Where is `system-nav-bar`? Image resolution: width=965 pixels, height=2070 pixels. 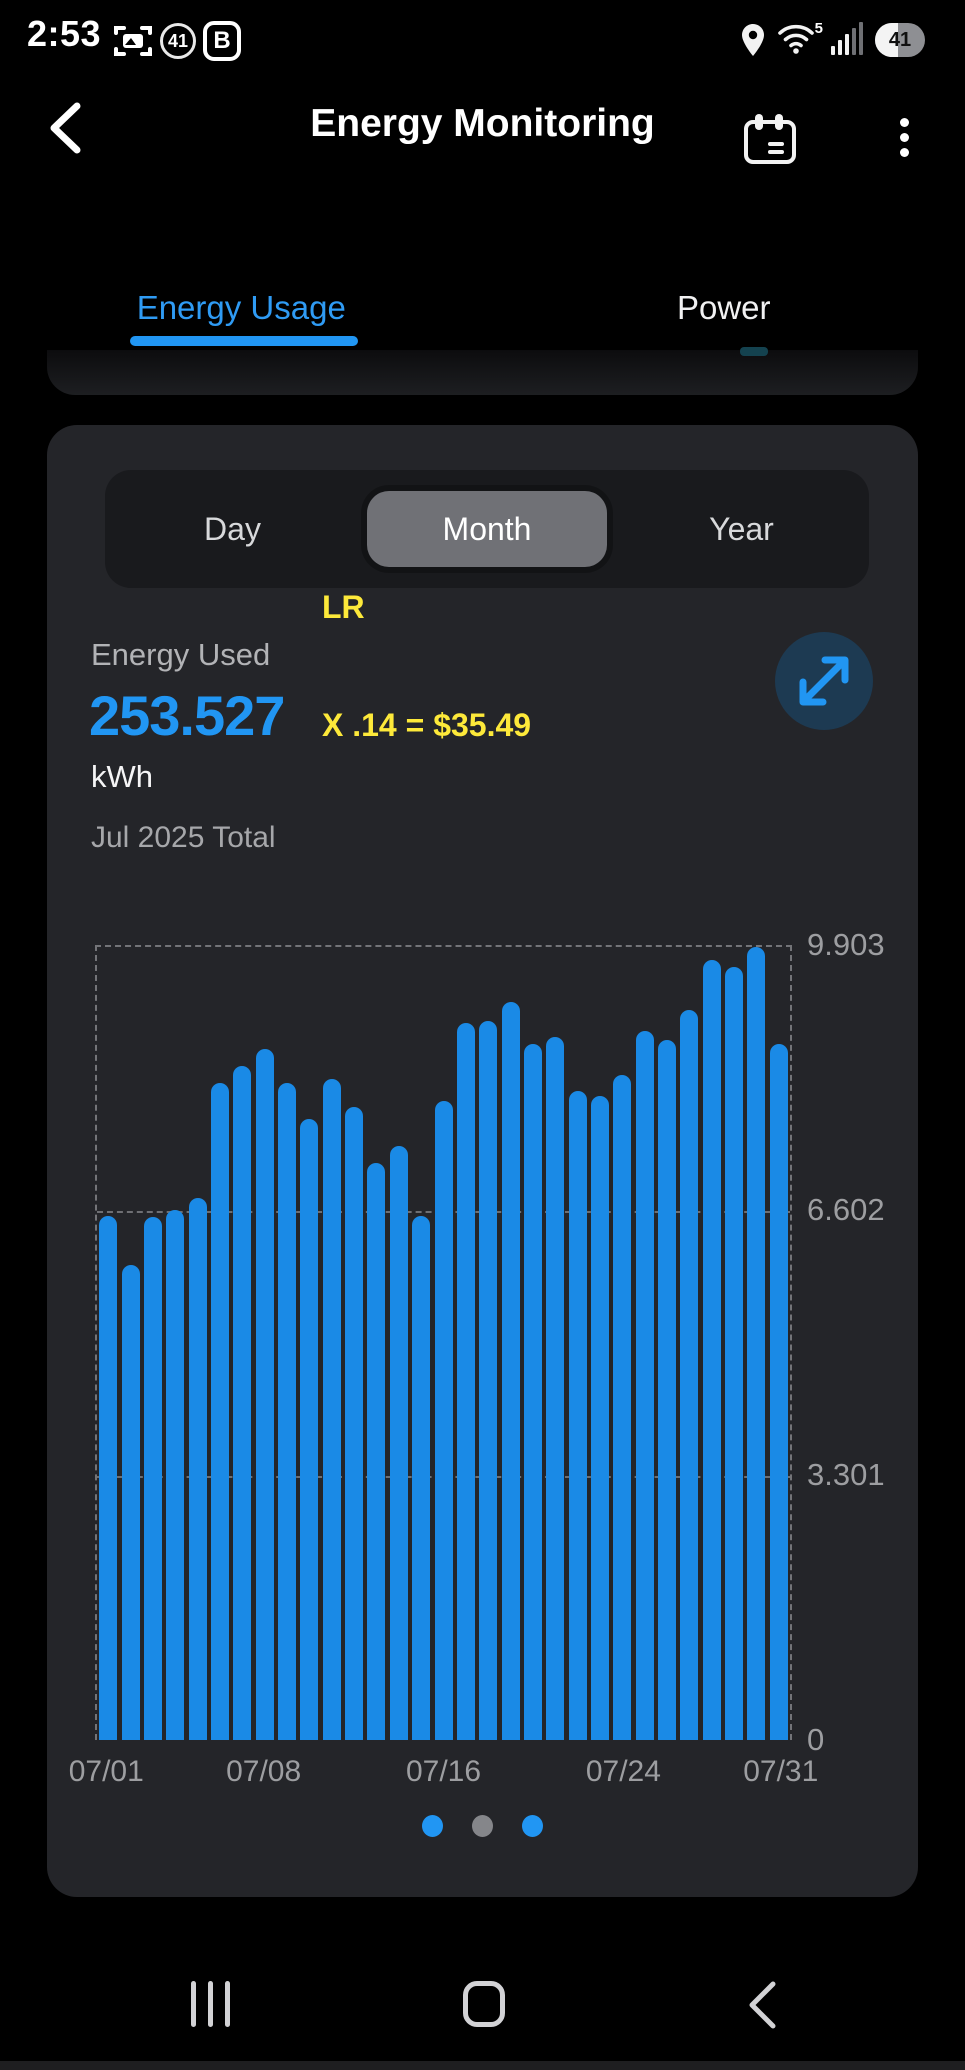 system-nav-bar is located at coordinates (482, 2007).